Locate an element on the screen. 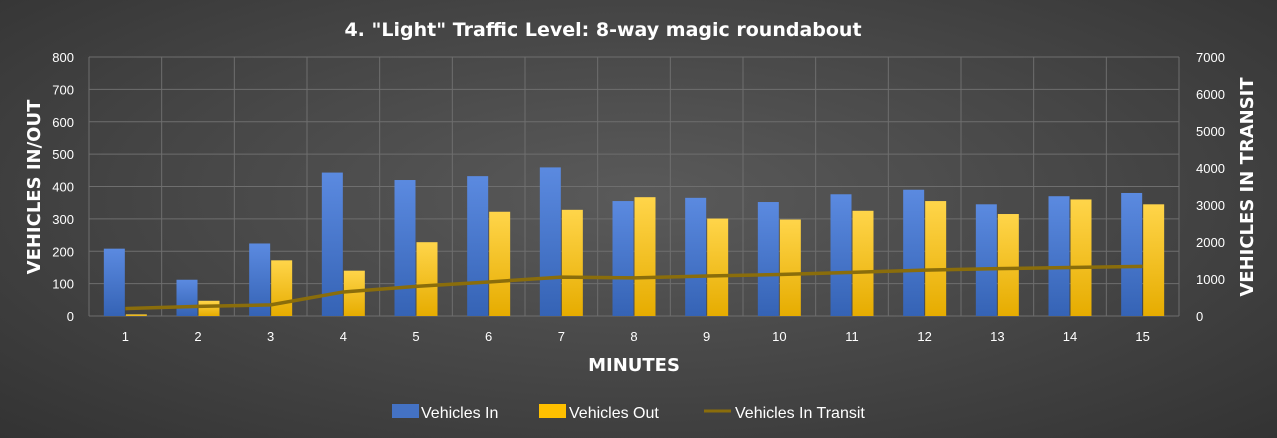 Image resolution: width=1277 pixels, height=438 pixels. y-tick-label: 400 is located at coordinates (63, 187).